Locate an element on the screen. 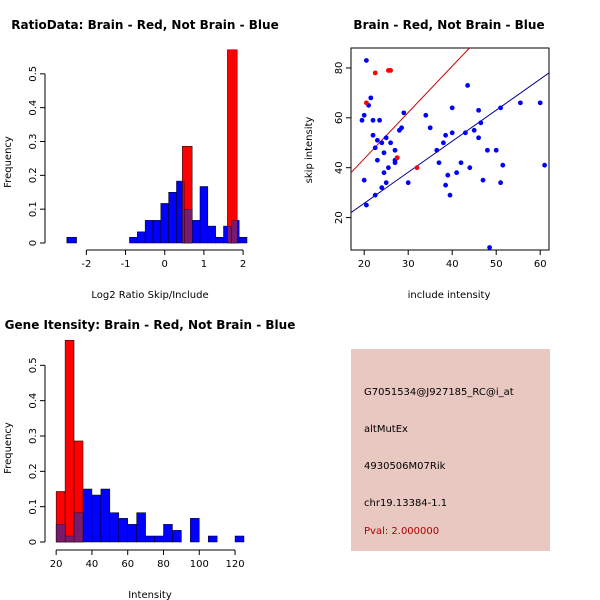  y-tick-label: 0.4 is located at coordinates (33, 108).